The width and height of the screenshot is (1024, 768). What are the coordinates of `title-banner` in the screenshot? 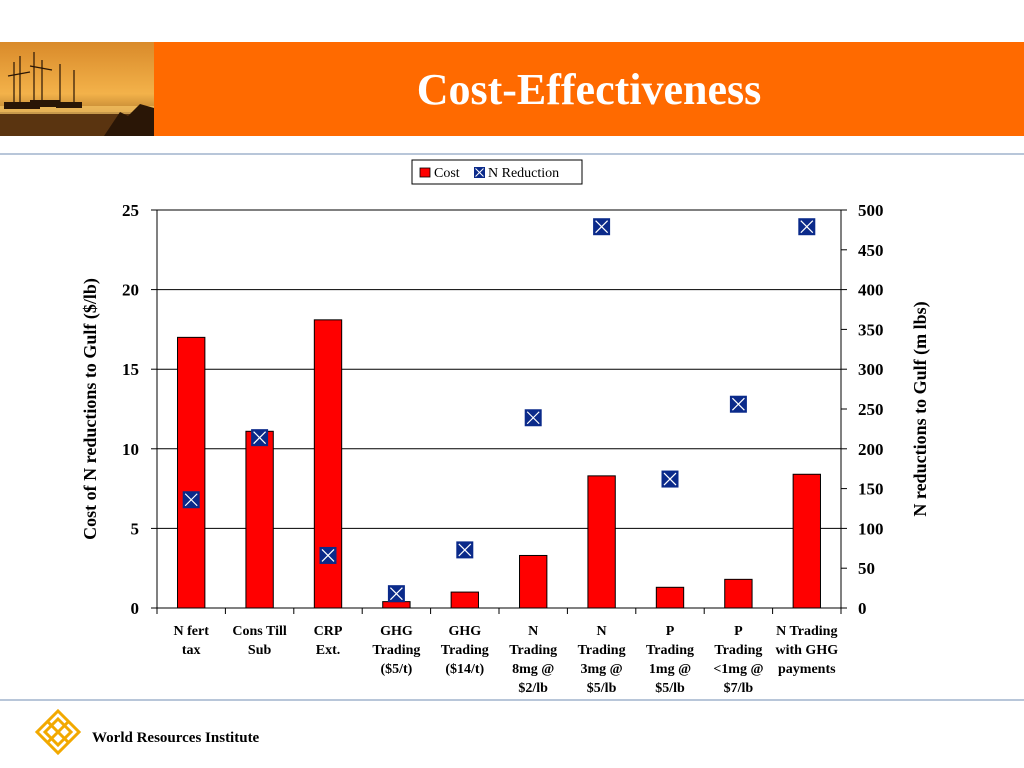 It's located at (512, 89).